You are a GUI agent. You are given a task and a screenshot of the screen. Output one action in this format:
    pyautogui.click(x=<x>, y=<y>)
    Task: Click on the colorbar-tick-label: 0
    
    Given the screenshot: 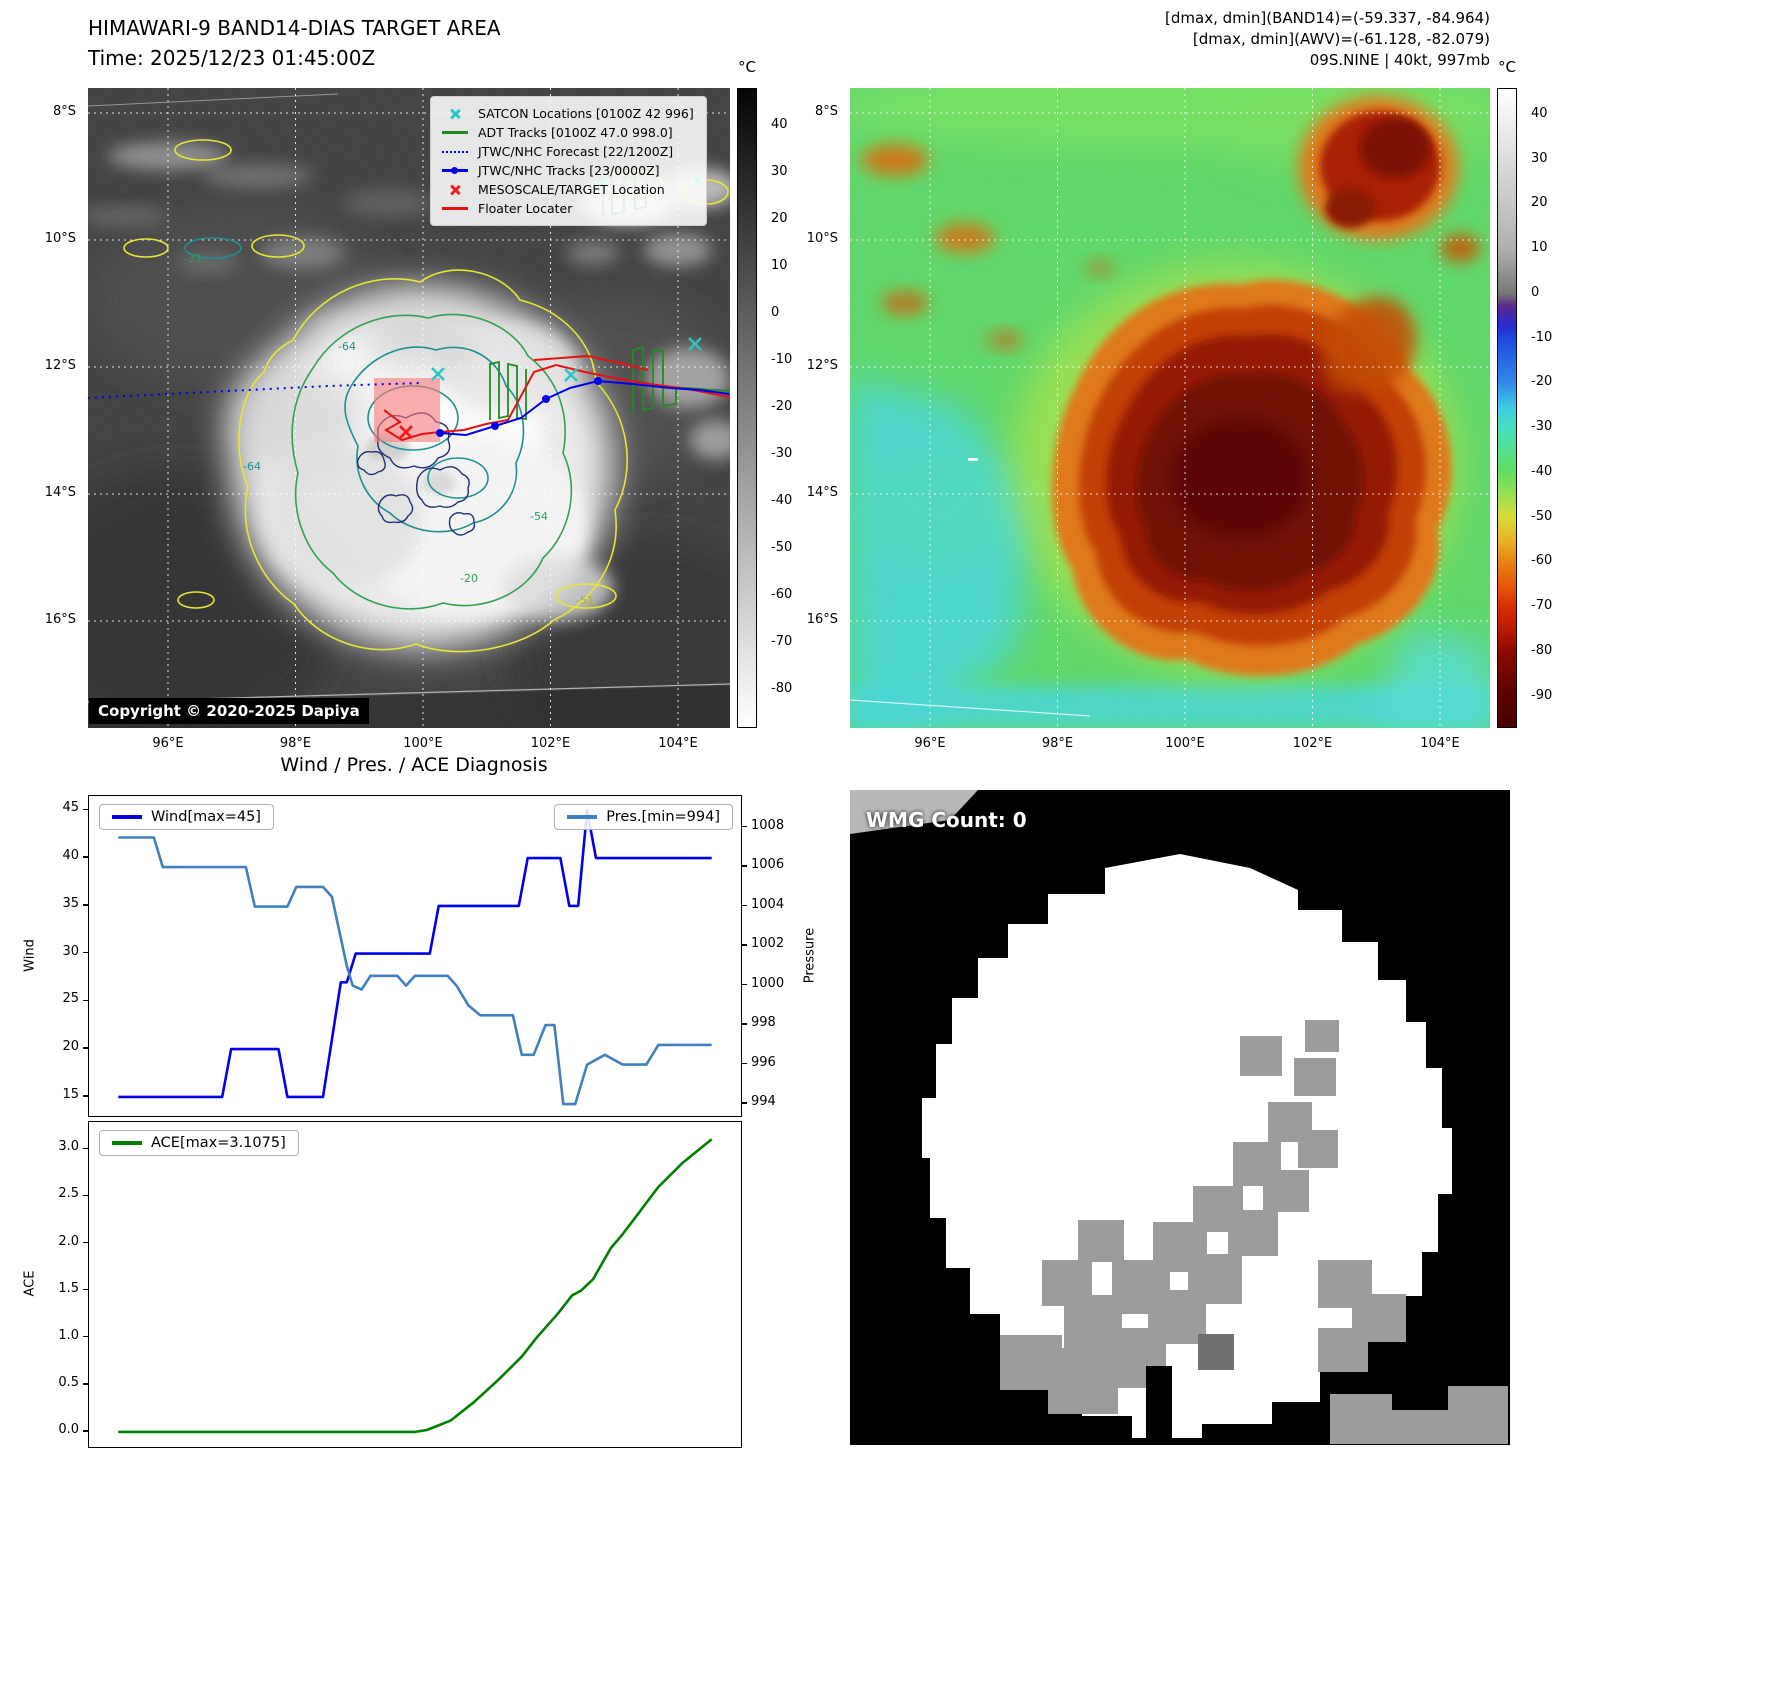 What is the action you would take?
    pyautogui.click(x=775, y=312)
    